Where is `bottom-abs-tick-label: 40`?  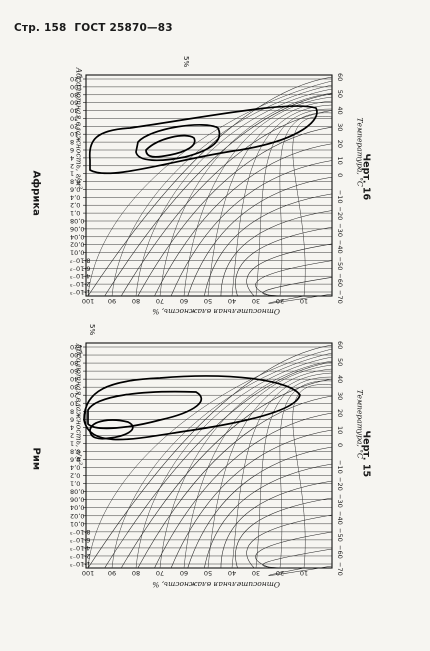
bottom-abs-tick-label: 40 is located at coordinates (74, 379).